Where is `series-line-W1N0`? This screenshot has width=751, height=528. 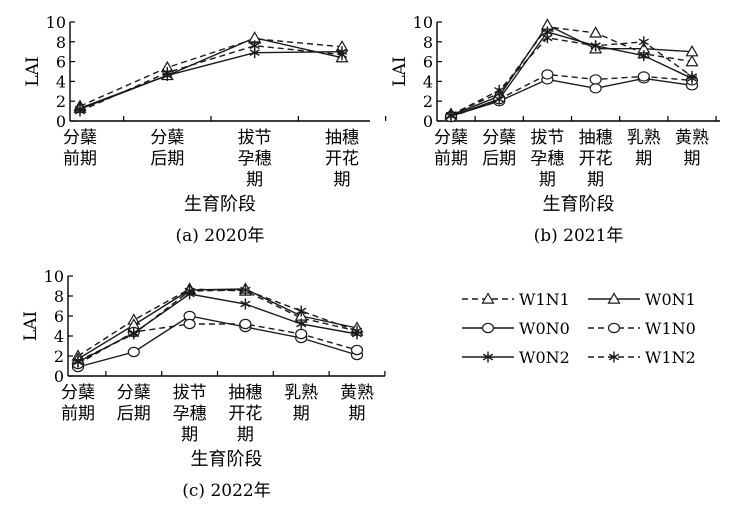
series-line-W1N0 is located at coordinates (217, 344).